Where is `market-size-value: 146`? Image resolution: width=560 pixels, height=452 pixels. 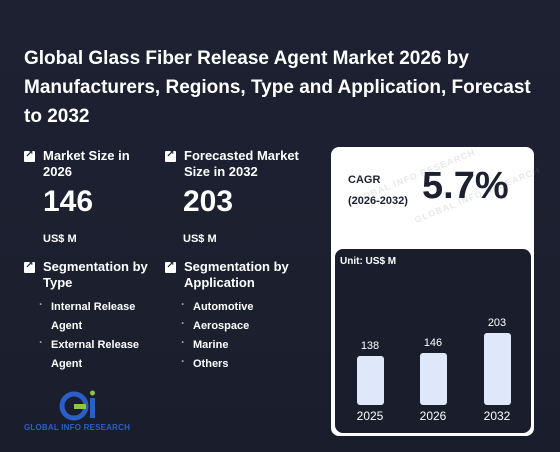
market-size-value: 146 is located at coordinates (68, 201).